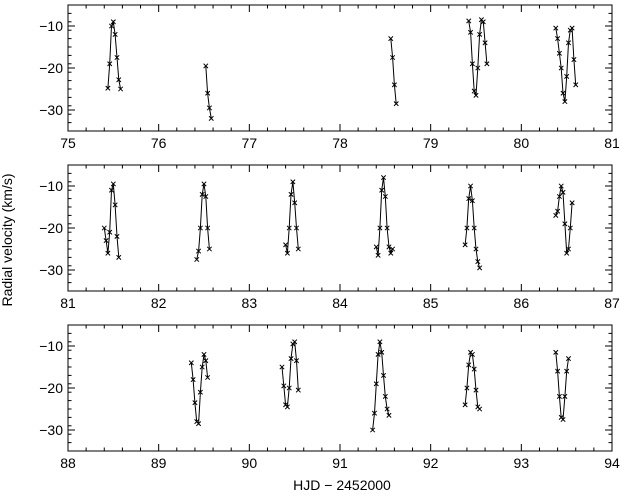  I want to click on x-tick-label: 86, so click(522, 303).